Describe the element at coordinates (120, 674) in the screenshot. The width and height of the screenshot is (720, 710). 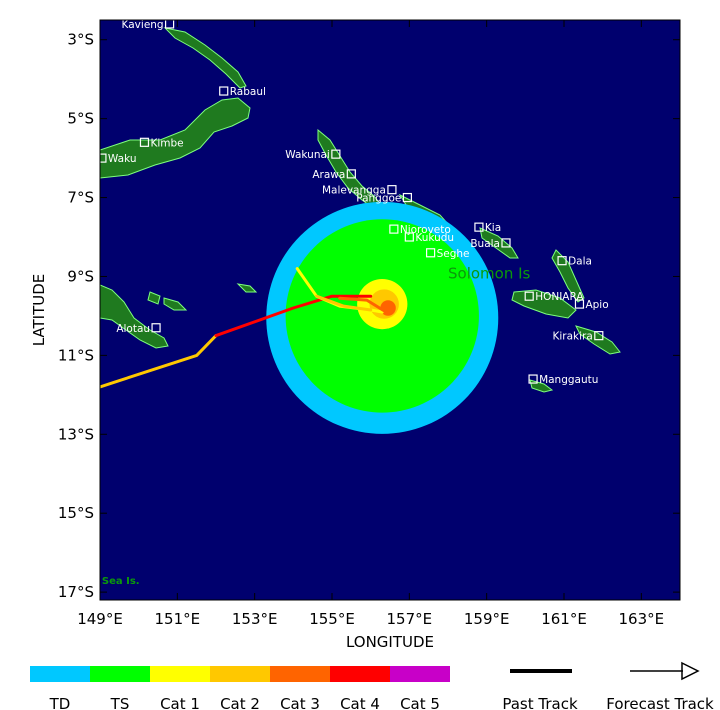
I see `legend-swatch-ts` at that location.